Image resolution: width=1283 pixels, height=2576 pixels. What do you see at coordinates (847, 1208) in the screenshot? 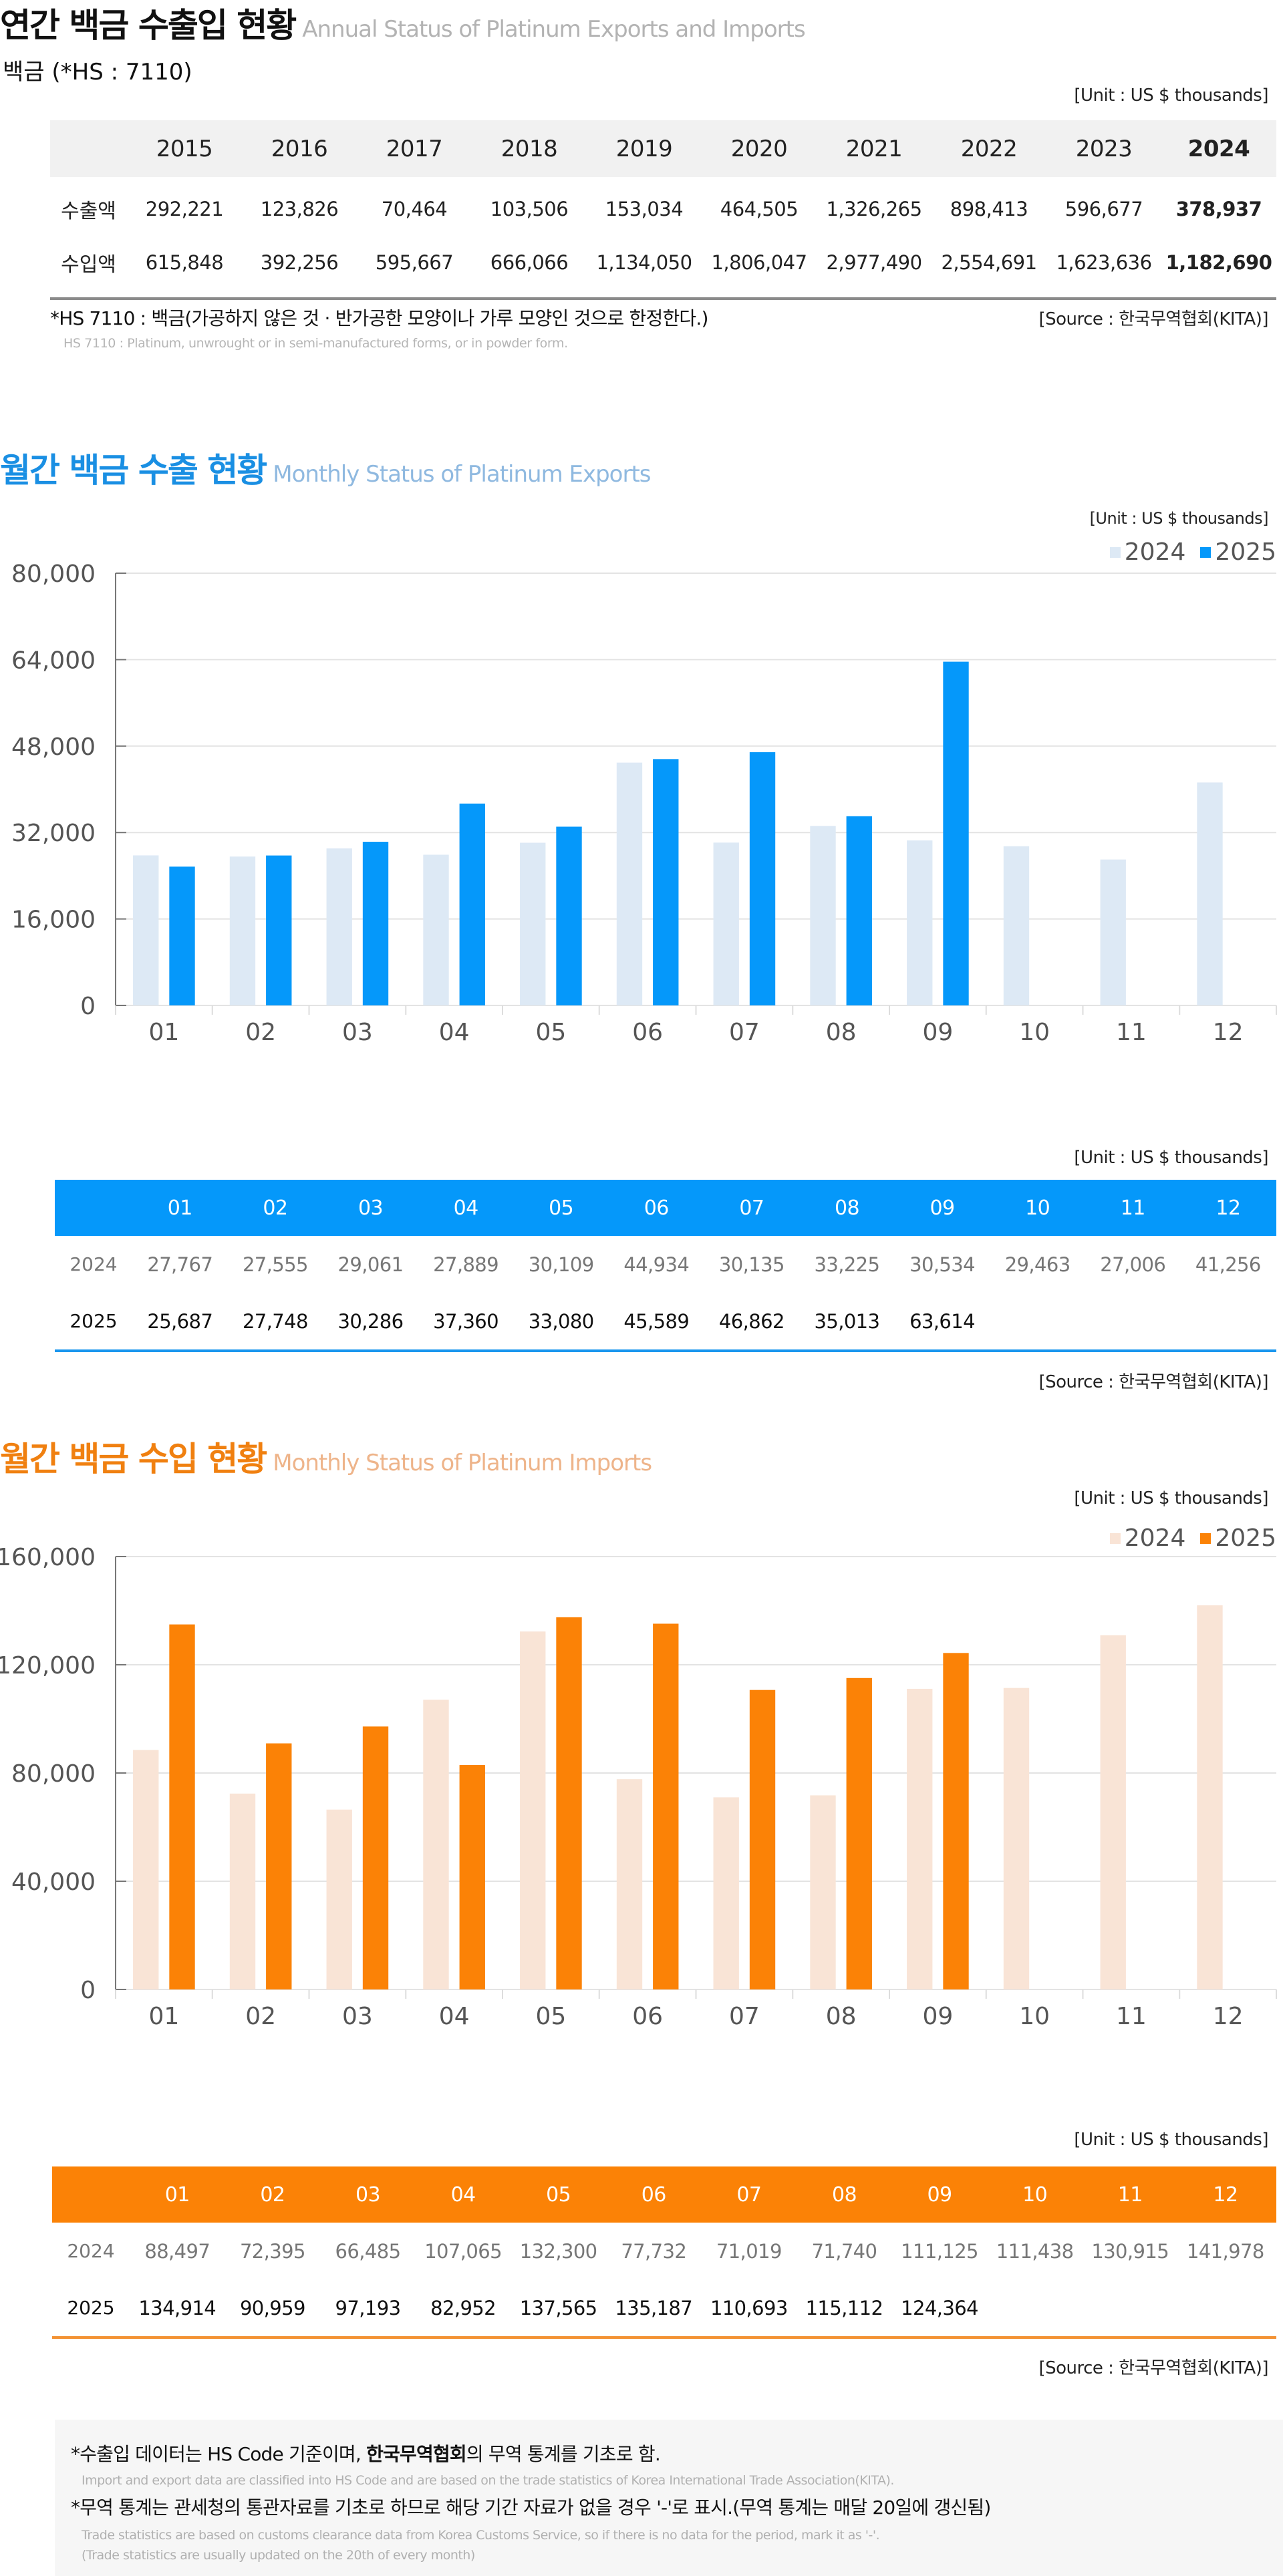
I see `month-header-08: 08` at bounding box center [847, 1208].